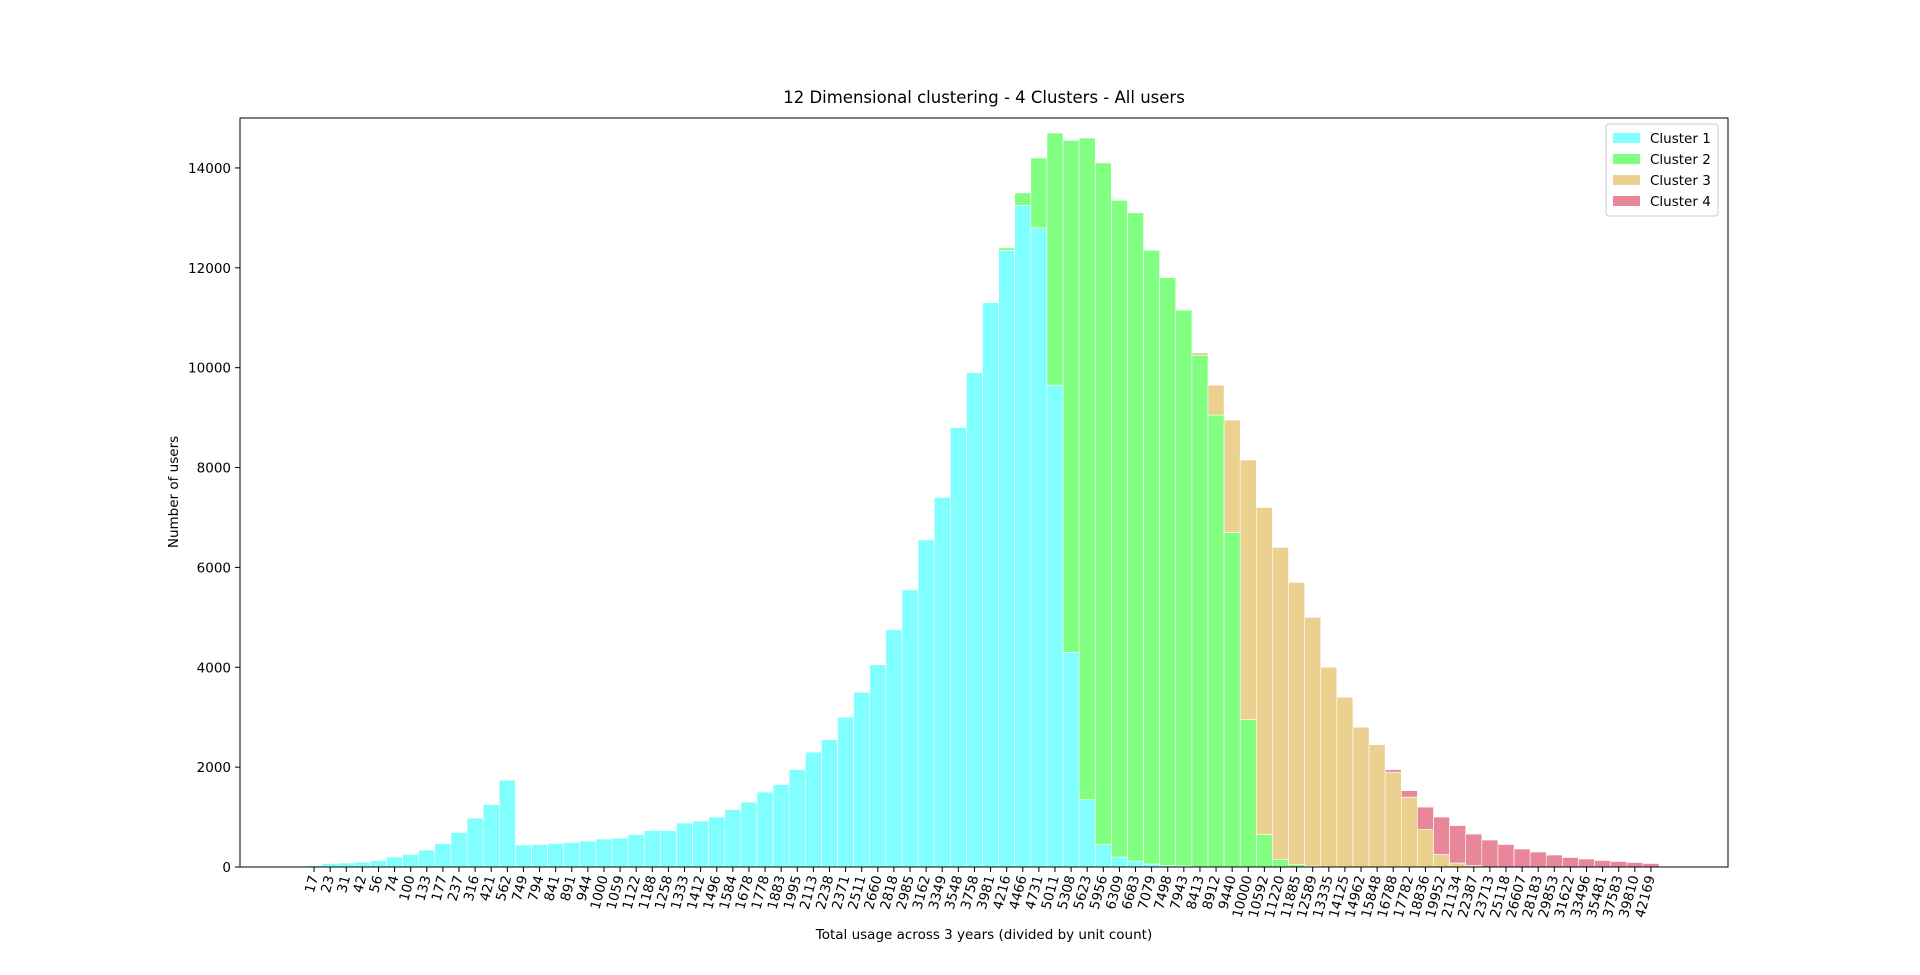 The width and height of the screenshot is (1920, 975). What do you see at coordinates (393, 884) in the screenshot?
I see `x-tick-label: 74` at bounding box center [393, 884].